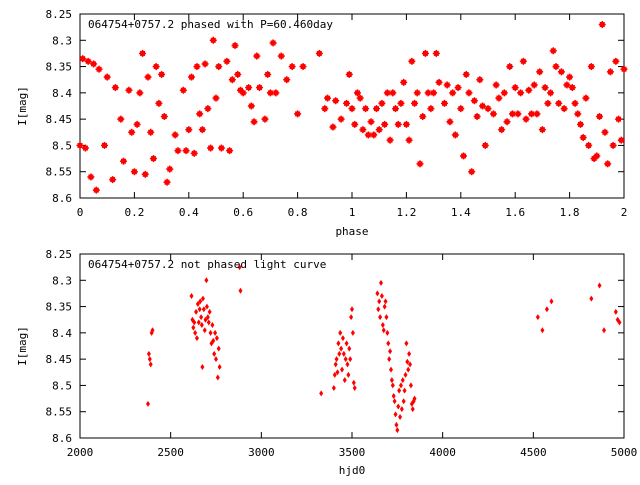 This screenshot has height=485, width=640. Describe the element at coordinates (406, 212) in the screenshot. I see `x-tick-label: 1.2` at that location.